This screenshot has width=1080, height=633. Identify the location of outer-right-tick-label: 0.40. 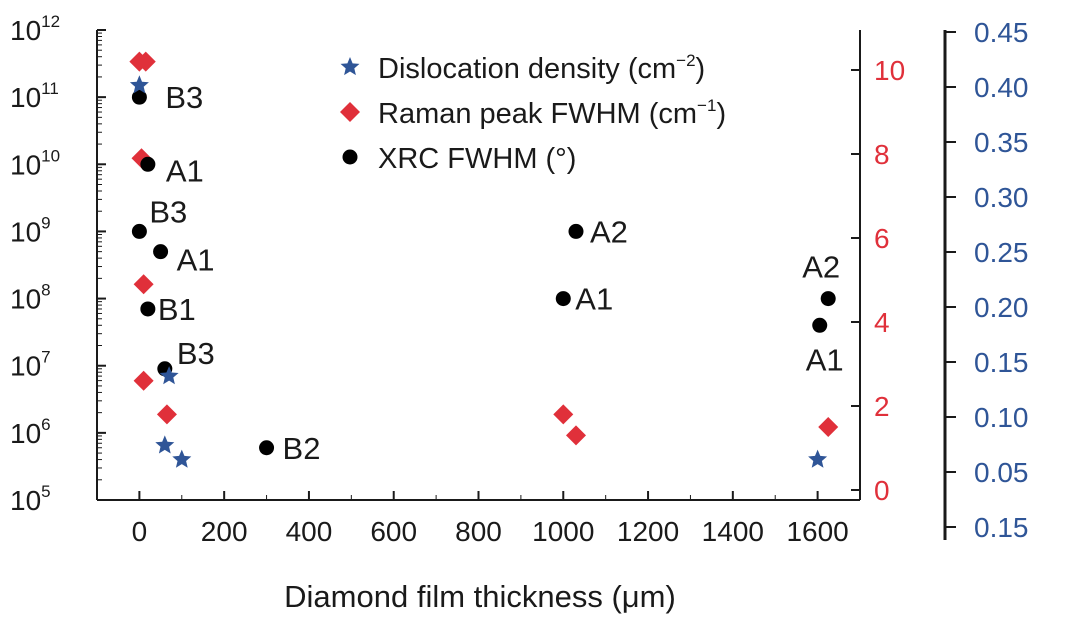
(1001, 87).